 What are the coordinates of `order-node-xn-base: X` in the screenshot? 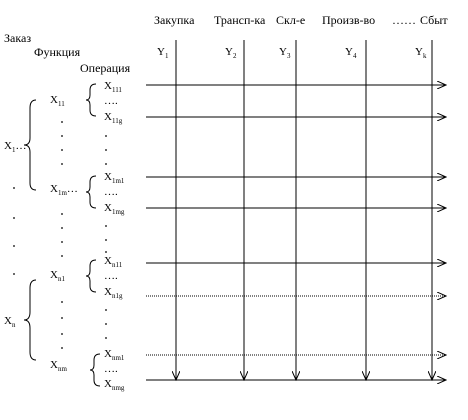 It's located at (8, 321).